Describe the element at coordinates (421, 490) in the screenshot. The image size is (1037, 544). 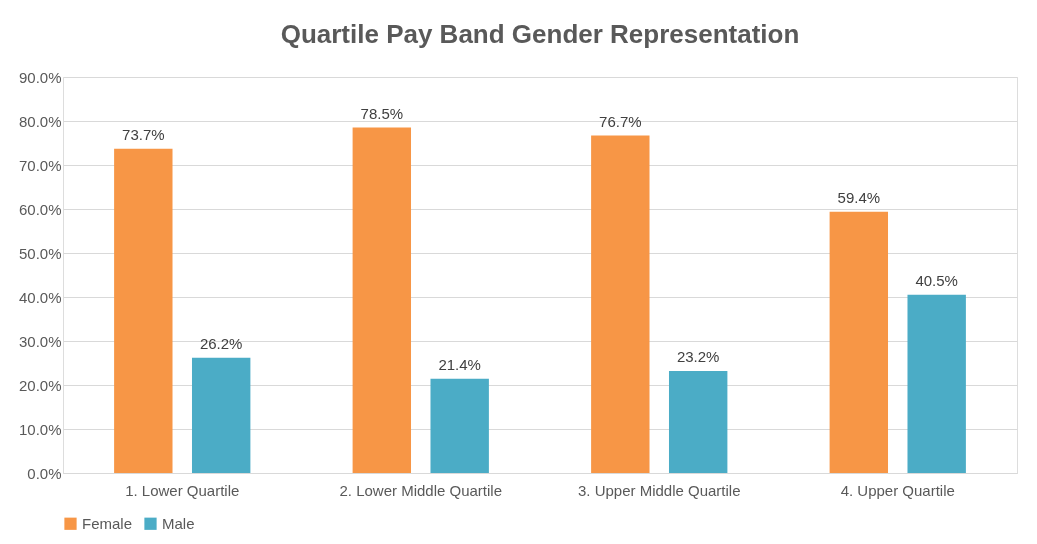
I see `x-tick-label: 2. Lower Middle Quartile` at that location.